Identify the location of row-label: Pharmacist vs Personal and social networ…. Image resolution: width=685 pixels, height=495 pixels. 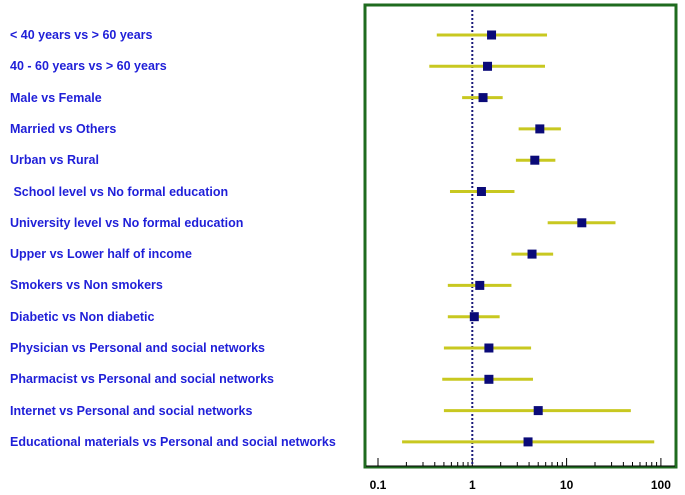
(142, 379).